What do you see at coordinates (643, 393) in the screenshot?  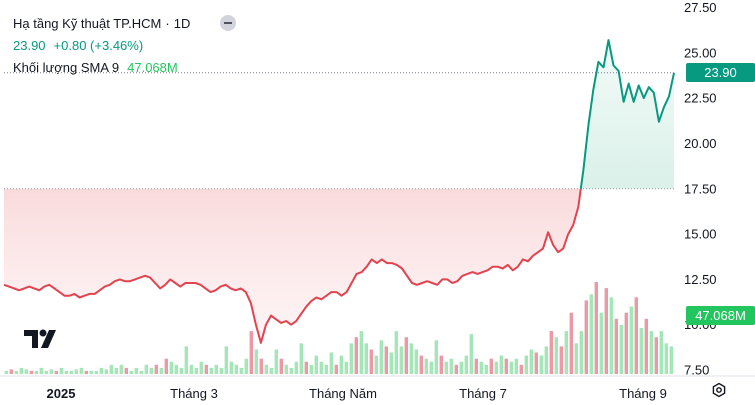 I see `x-tick-label: Tháng 9` at bounding box center [643, 393].